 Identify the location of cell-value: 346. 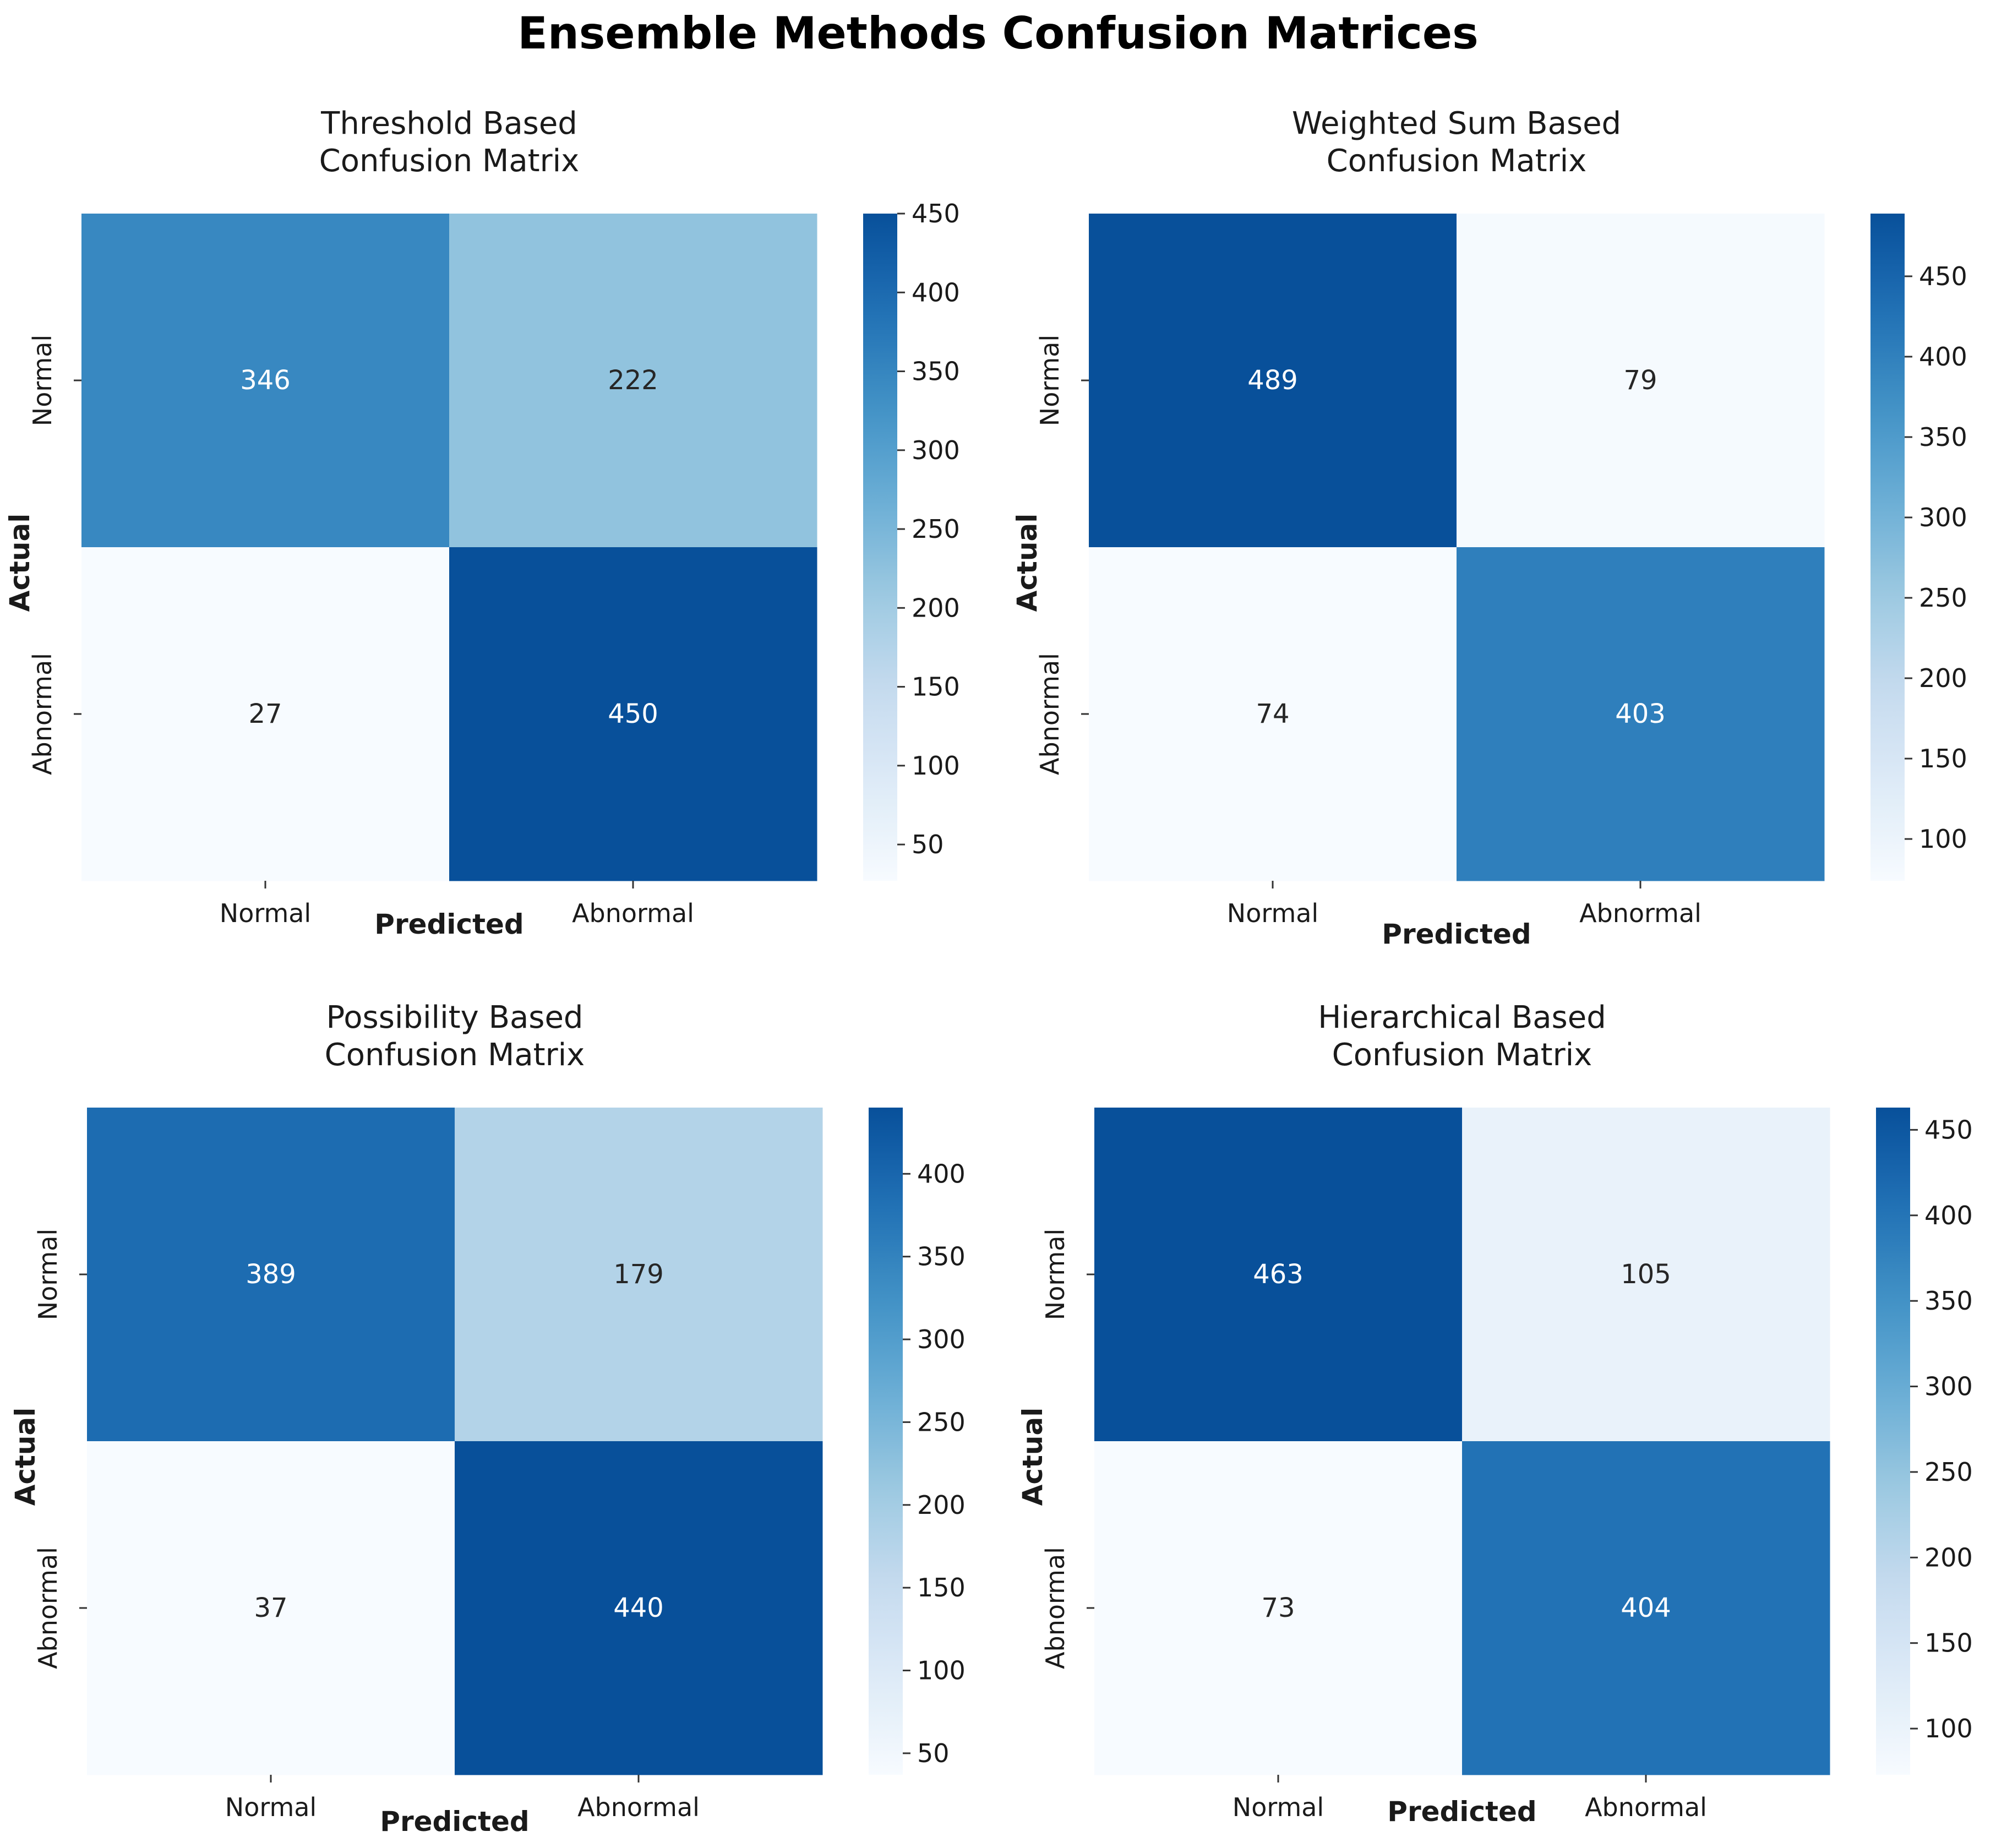
(265, 380).